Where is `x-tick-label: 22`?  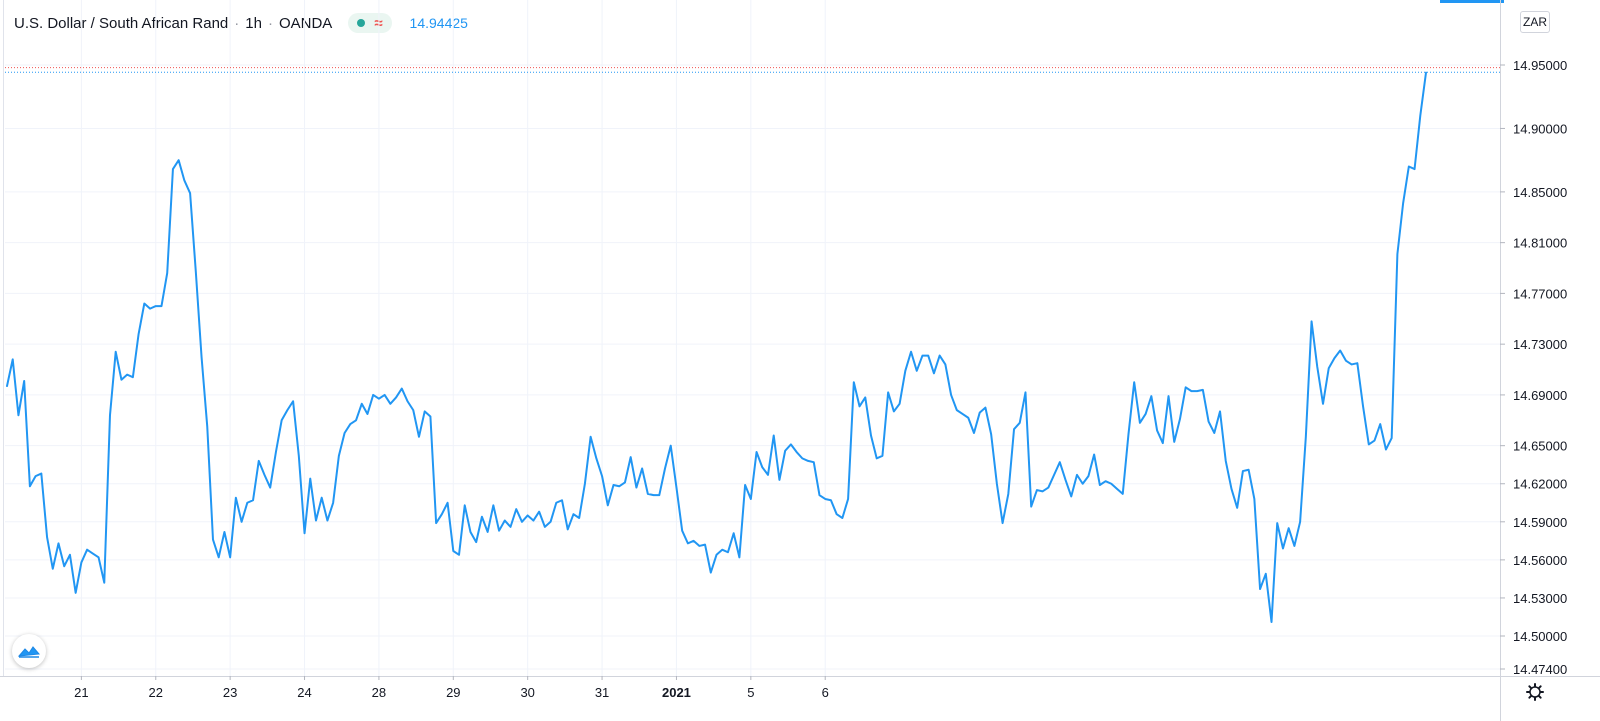 x-tick-label: 22 is located at coordinates (156, 692).